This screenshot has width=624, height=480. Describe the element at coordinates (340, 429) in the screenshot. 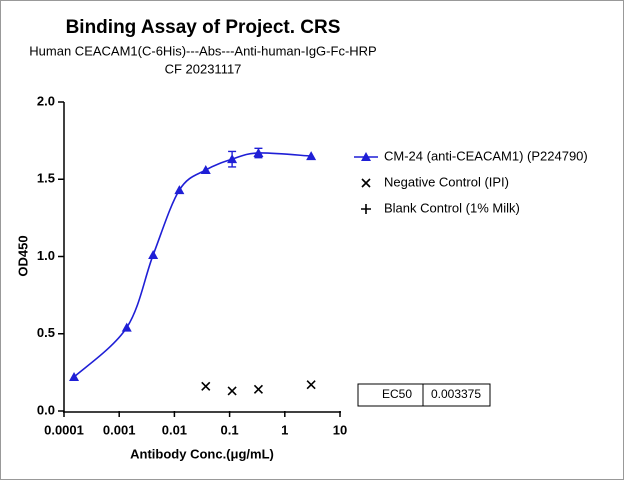

I see `x-tick-label: 10` at that location.